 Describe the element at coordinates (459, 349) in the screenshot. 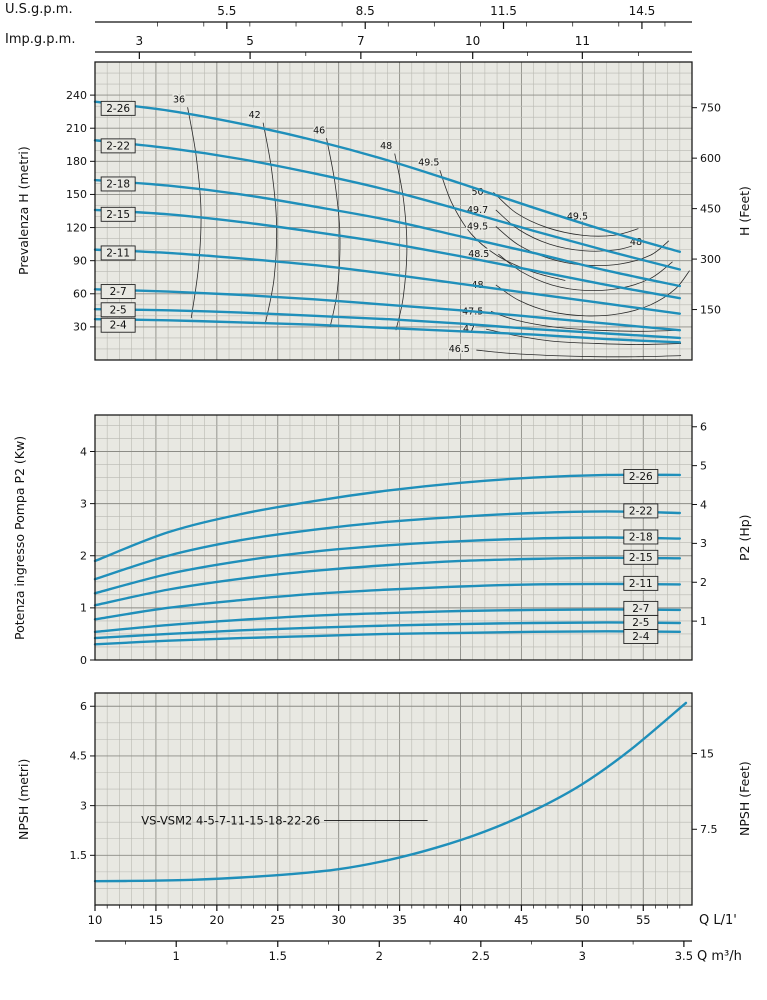

I see `svg-text: 46.5` at that location.